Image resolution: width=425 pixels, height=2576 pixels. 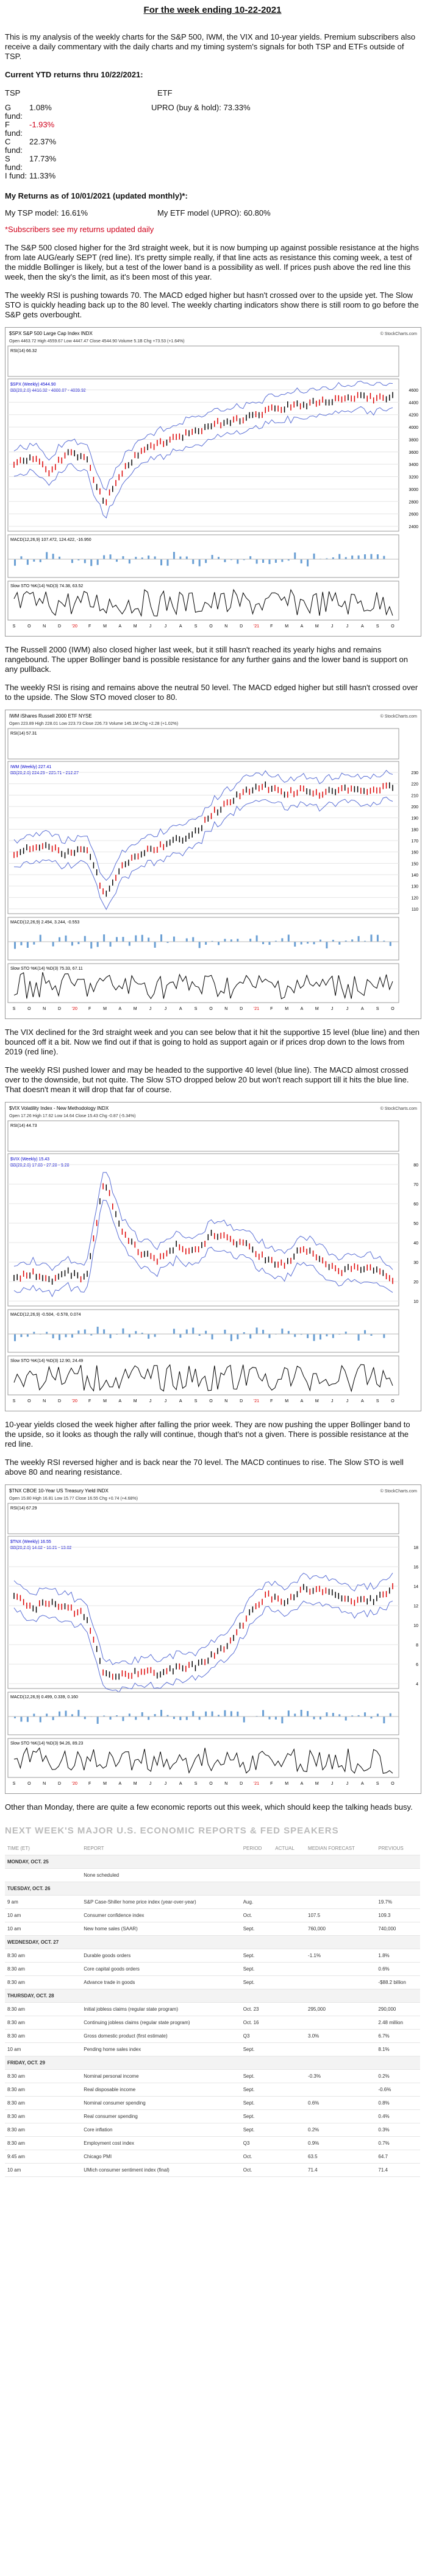 I want to click on rsi-label: RSI(14) 66.32, so click(x=23, y=351).